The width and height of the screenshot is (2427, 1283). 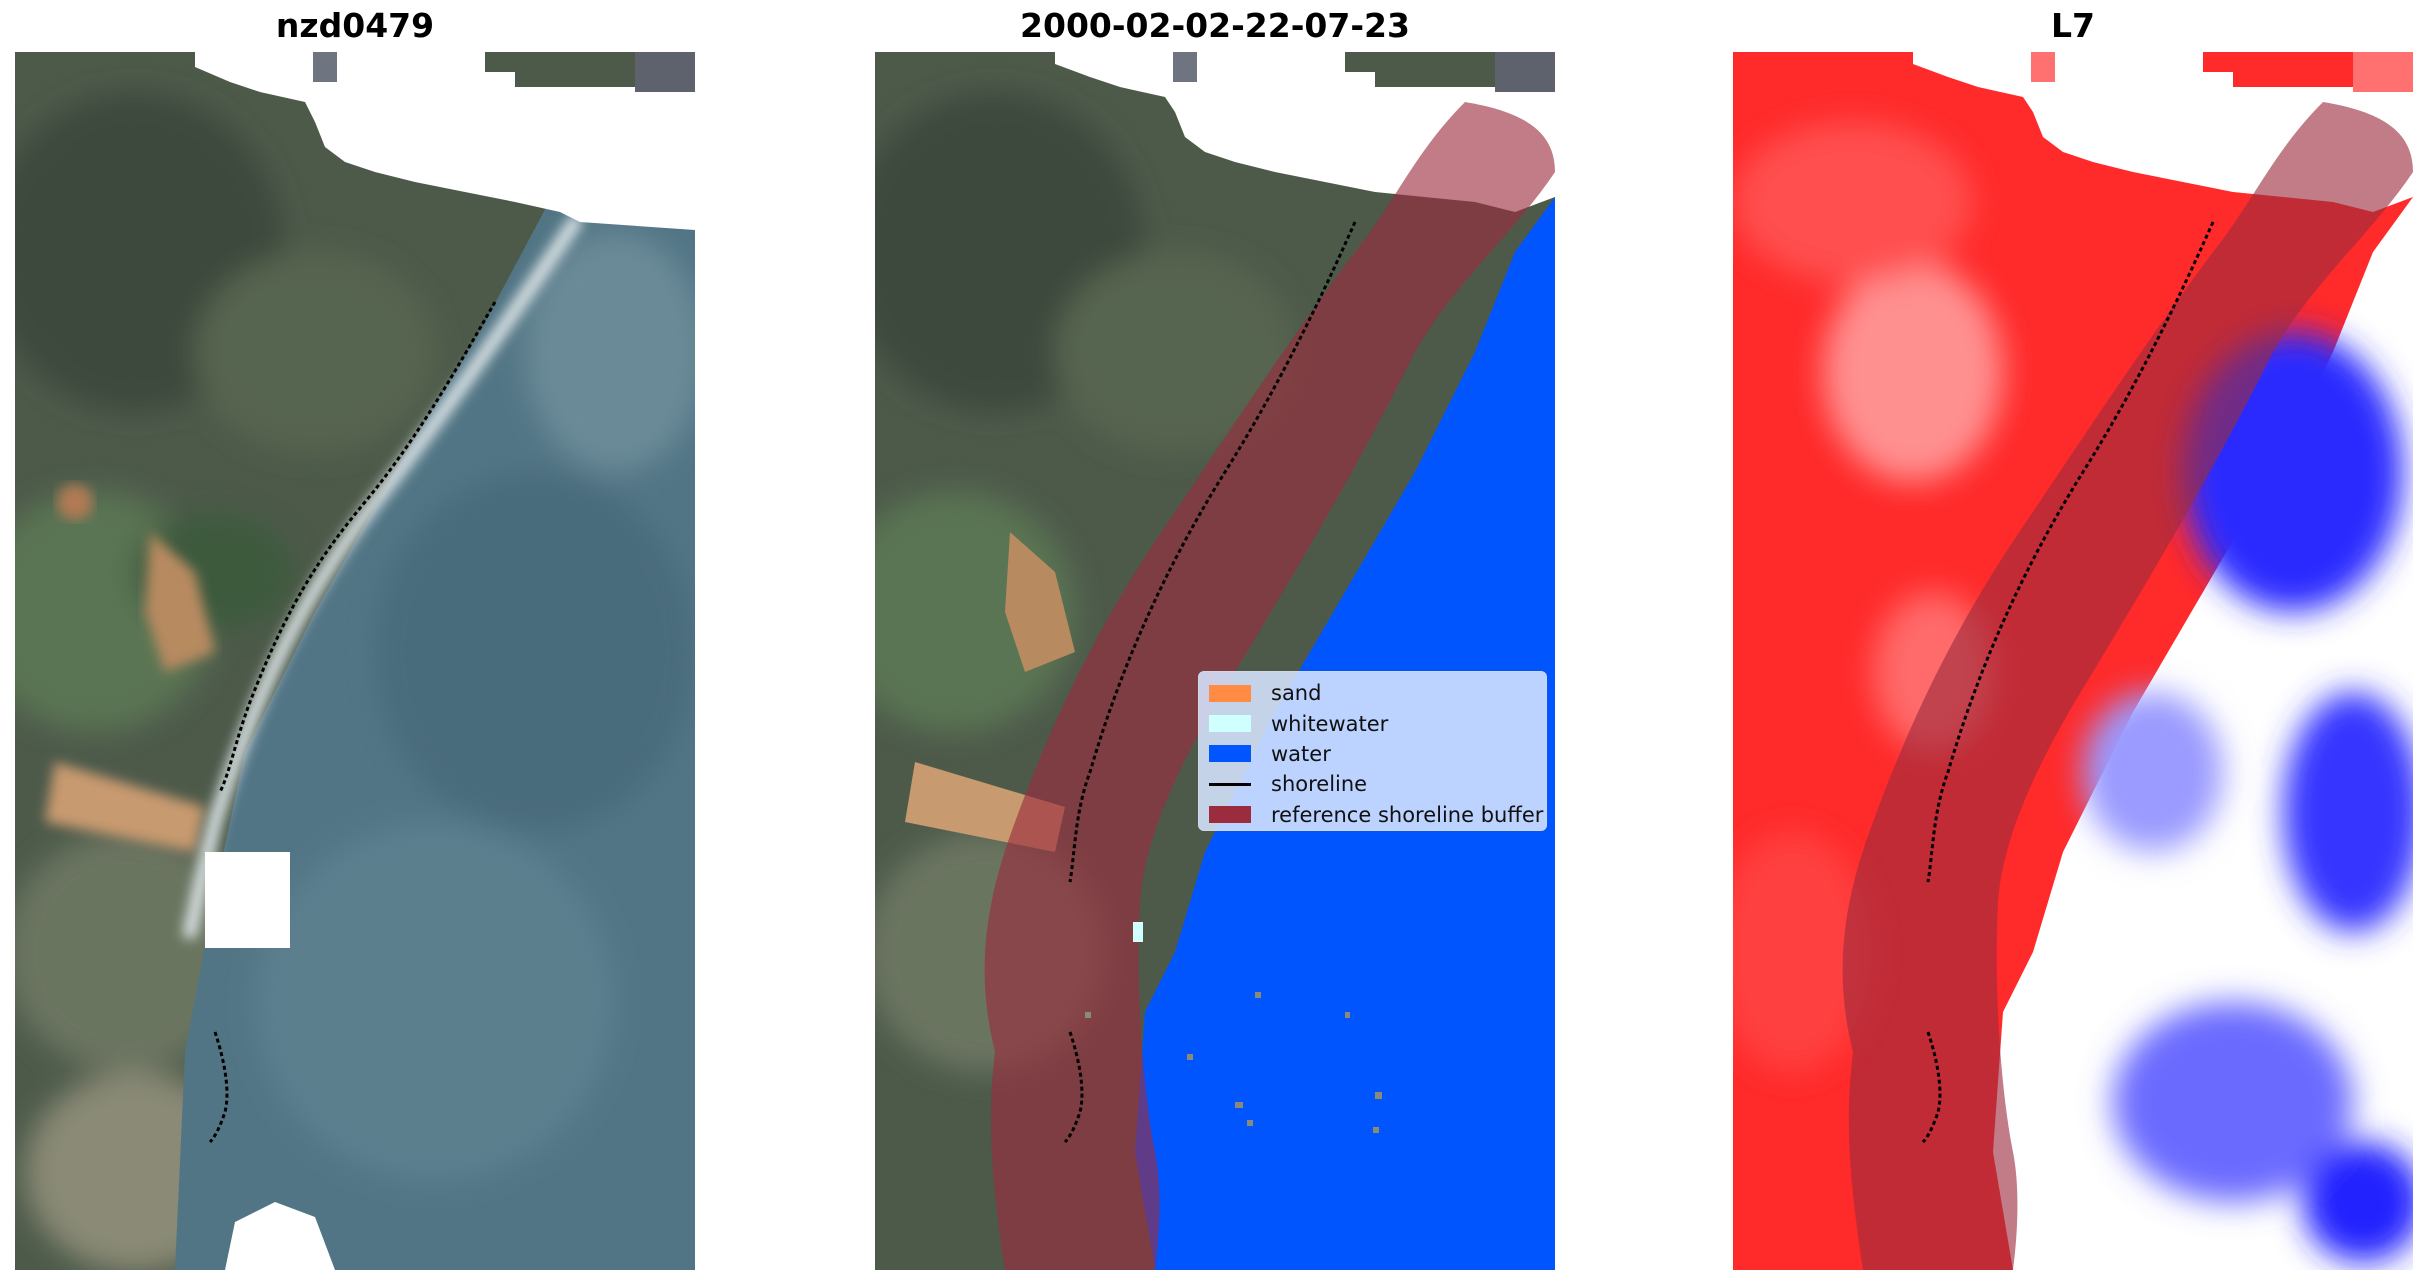 What do you see at coordinates (355, 25) in the screenshot?
I see `panel-title-rgb: nzd0479` at bounding box center [355, 25].